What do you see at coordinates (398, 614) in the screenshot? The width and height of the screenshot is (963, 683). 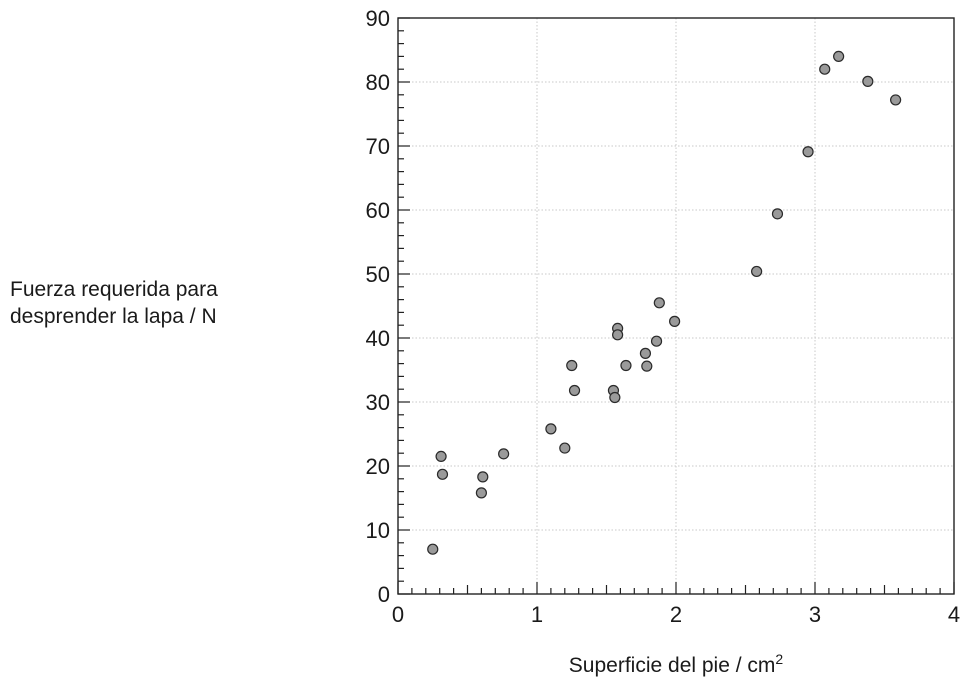 I see `x-tick-label: 0` at bounding box center [398, 614].